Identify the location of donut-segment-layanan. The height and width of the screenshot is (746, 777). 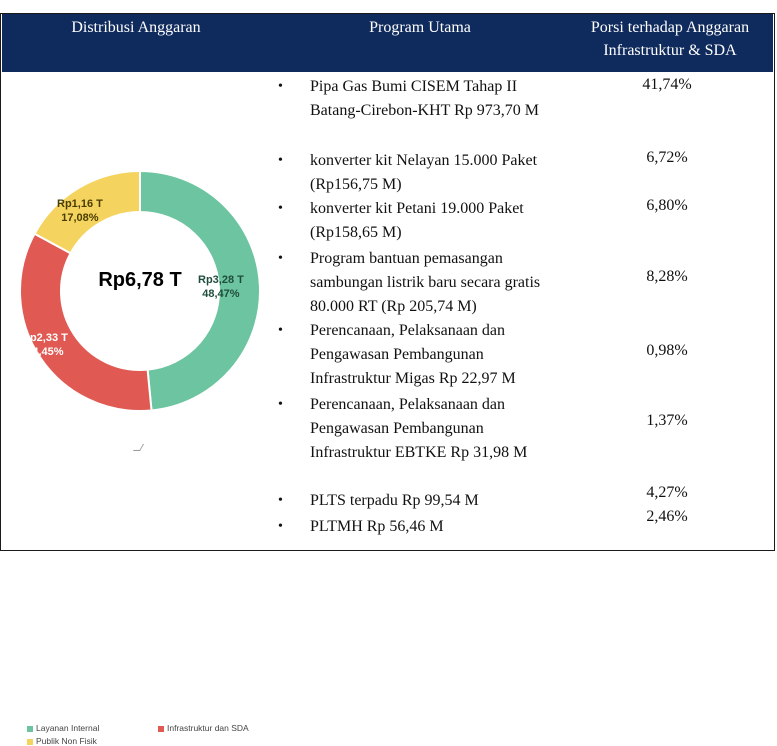
(86, 322).